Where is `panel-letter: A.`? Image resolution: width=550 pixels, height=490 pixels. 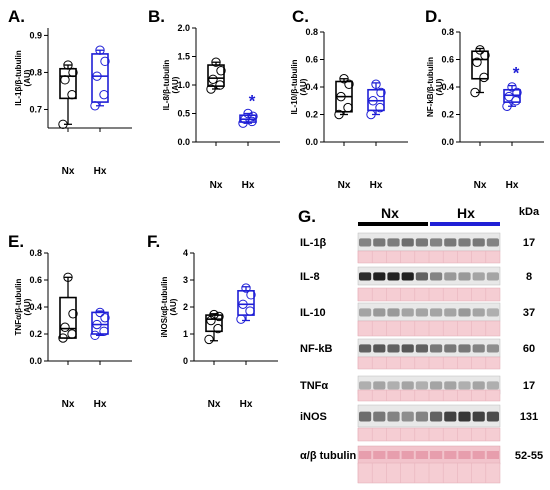 panel-letter: A. is located at coordinates (16, 16).